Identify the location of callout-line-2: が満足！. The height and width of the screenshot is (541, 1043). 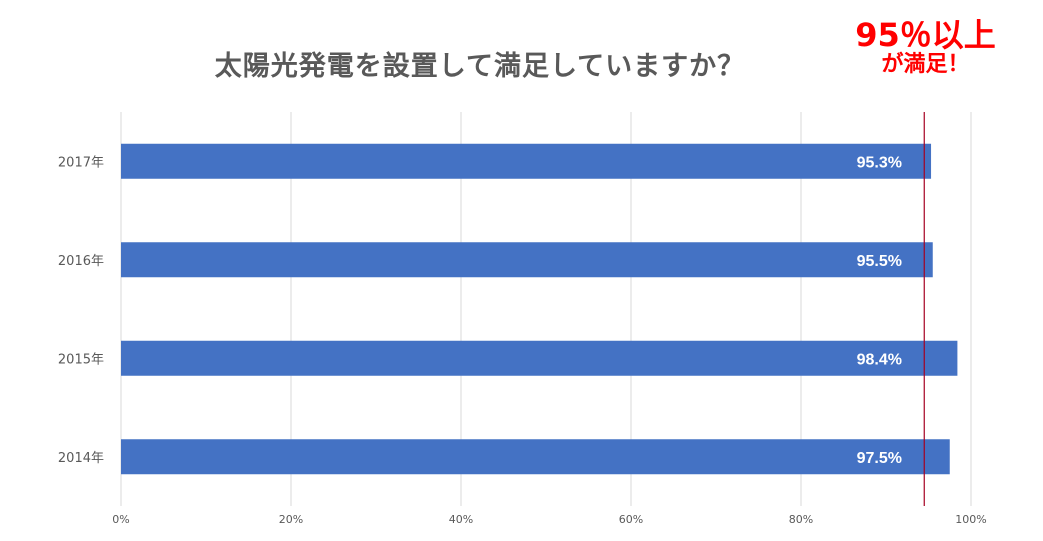
(925, 65).